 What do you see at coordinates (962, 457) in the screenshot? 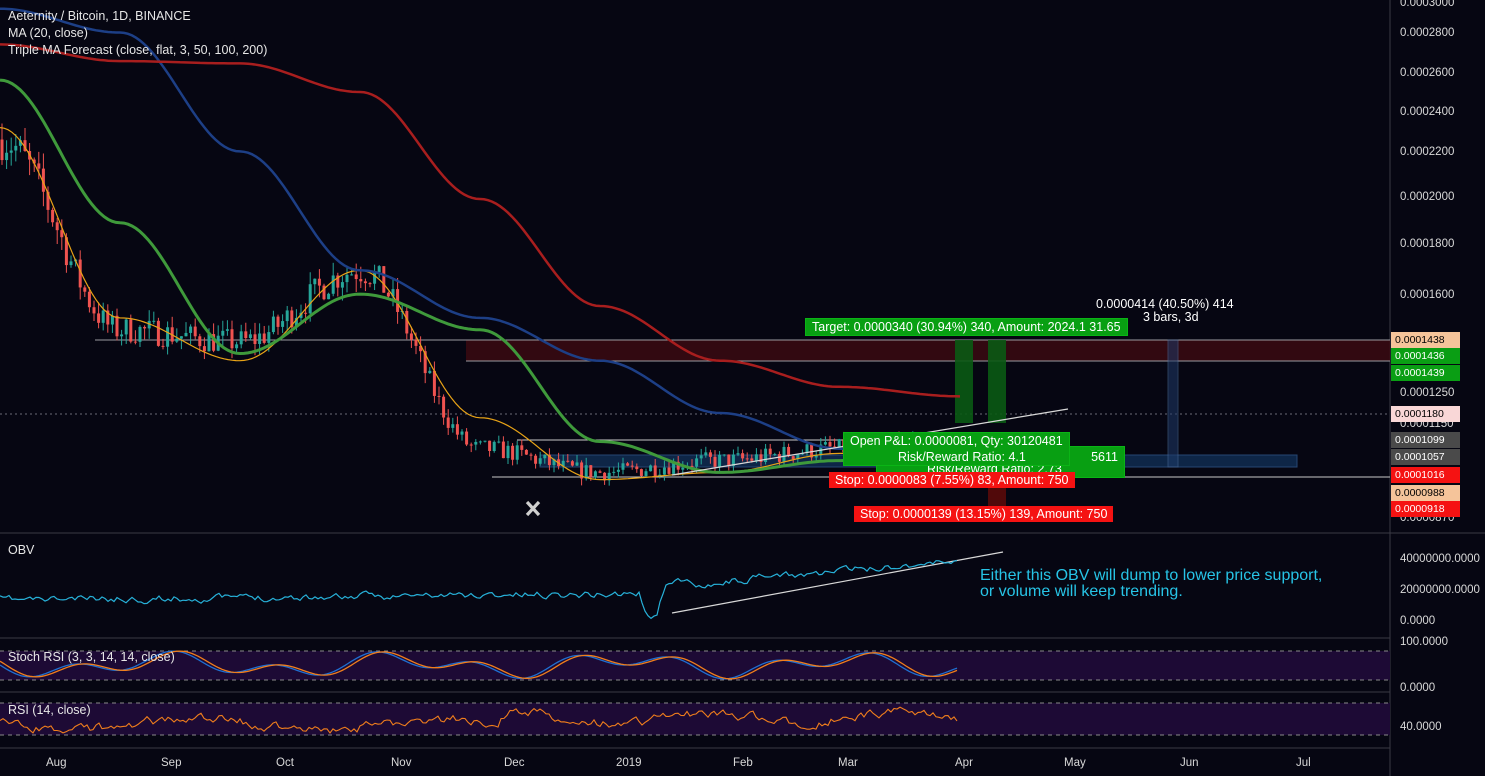
I see `risk-reward-label: Risk/Reward Ratio: 4.1` at bounding box center [962, 457].